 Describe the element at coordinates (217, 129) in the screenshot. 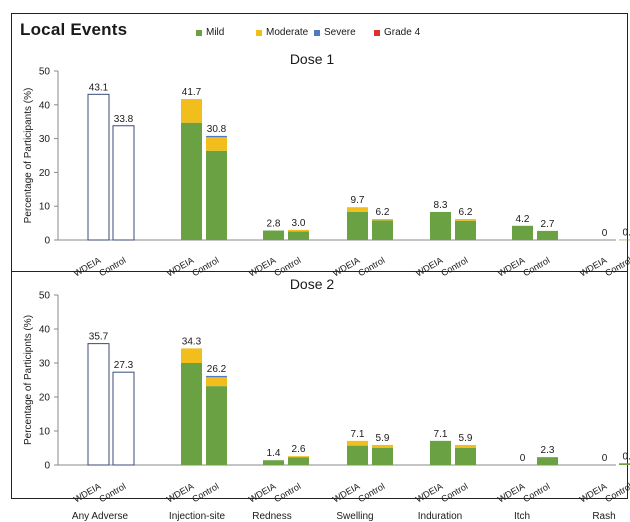

I see `dose-1-data-label-injection-site-control: 30.8` at that location.